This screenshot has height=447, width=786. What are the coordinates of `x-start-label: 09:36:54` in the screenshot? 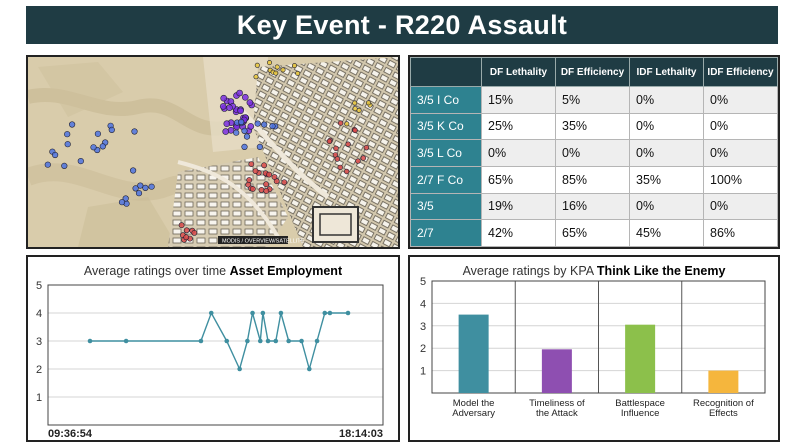 It's located at (70, 434).